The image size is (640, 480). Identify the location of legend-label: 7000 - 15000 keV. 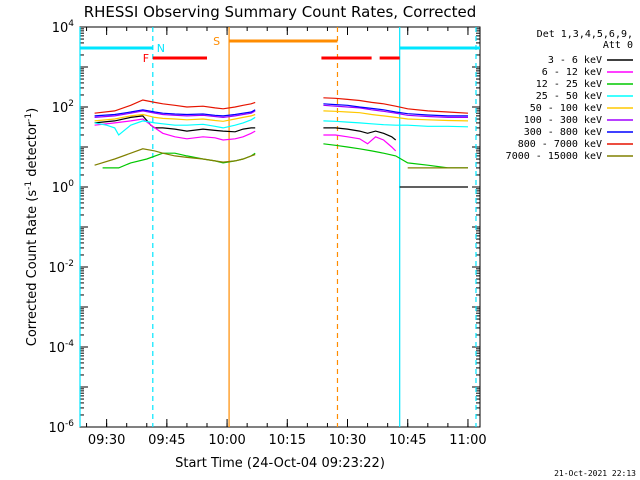
(554, 156).